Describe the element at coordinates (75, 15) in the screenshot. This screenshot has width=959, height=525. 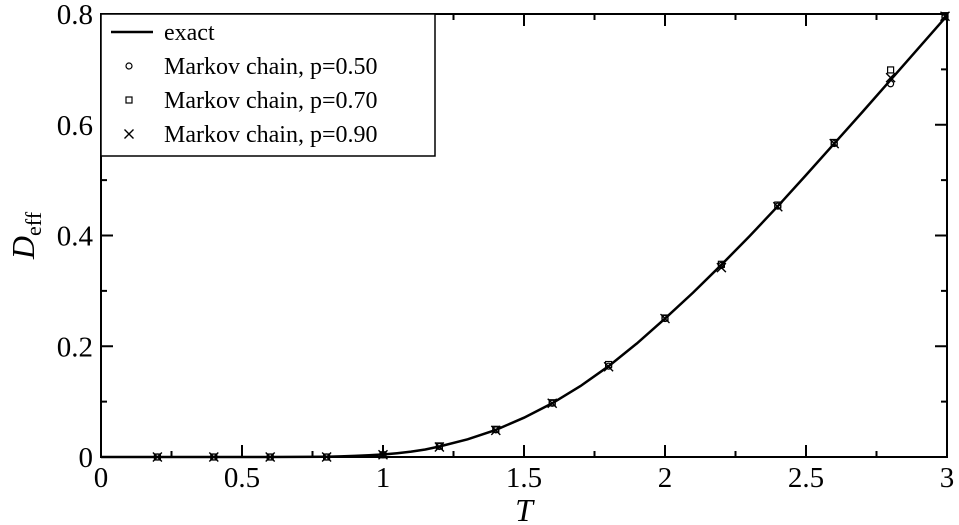
I see `y-tick-label: 0.8` at that location.